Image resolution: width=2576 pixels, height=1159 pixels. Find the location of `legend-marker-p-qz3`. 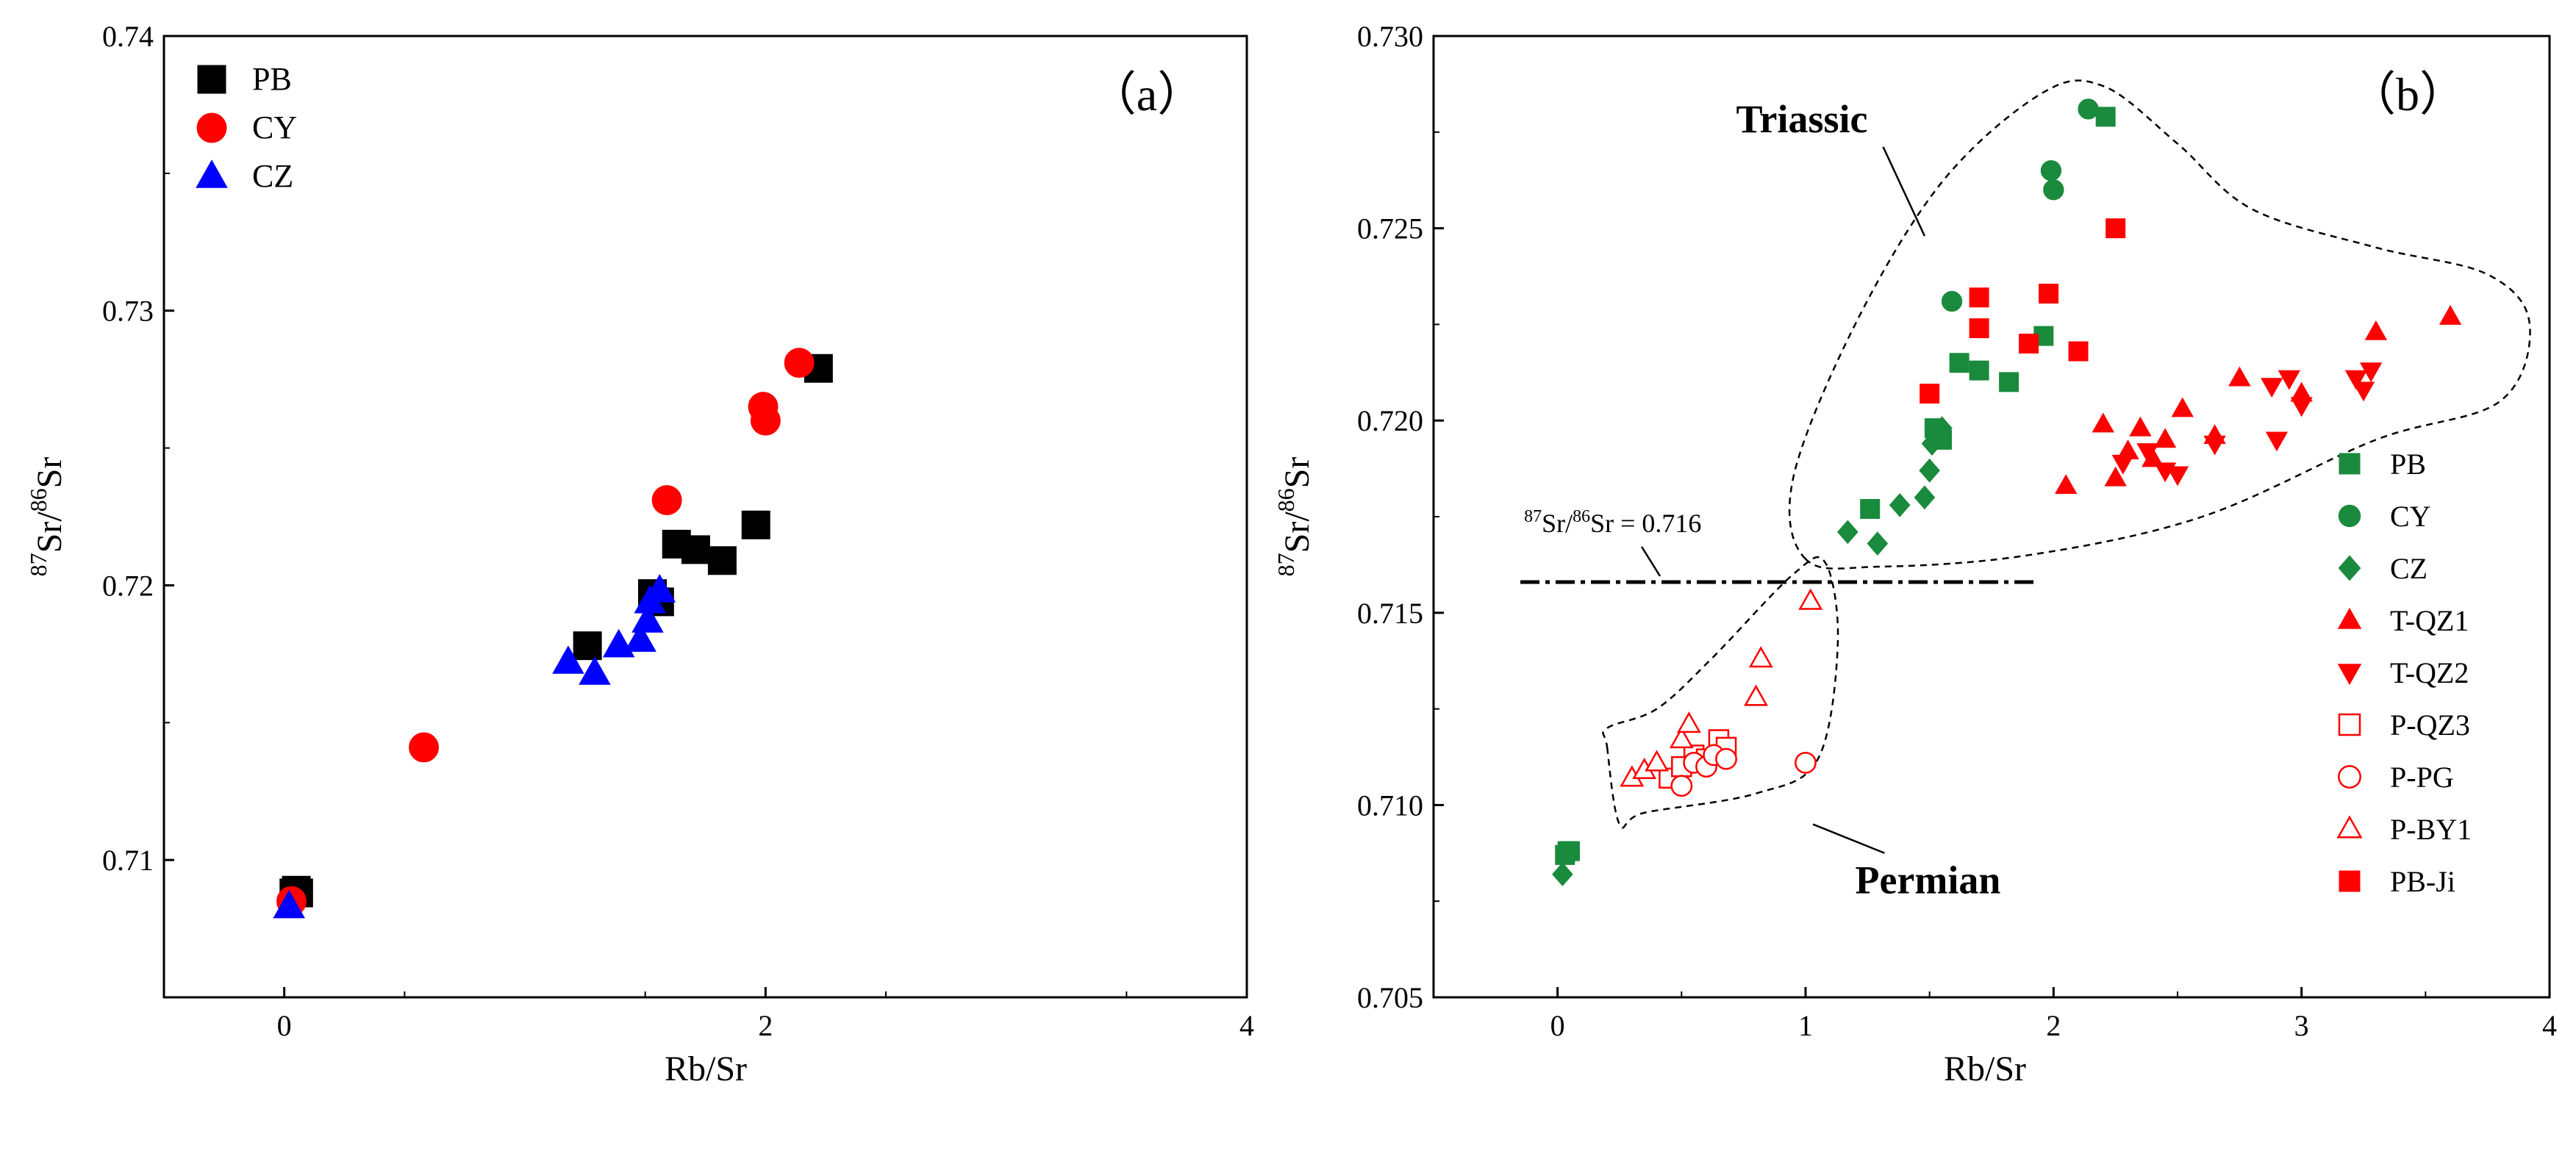

legend-marker-p-qz3 is located at coordinates (2349, 724).